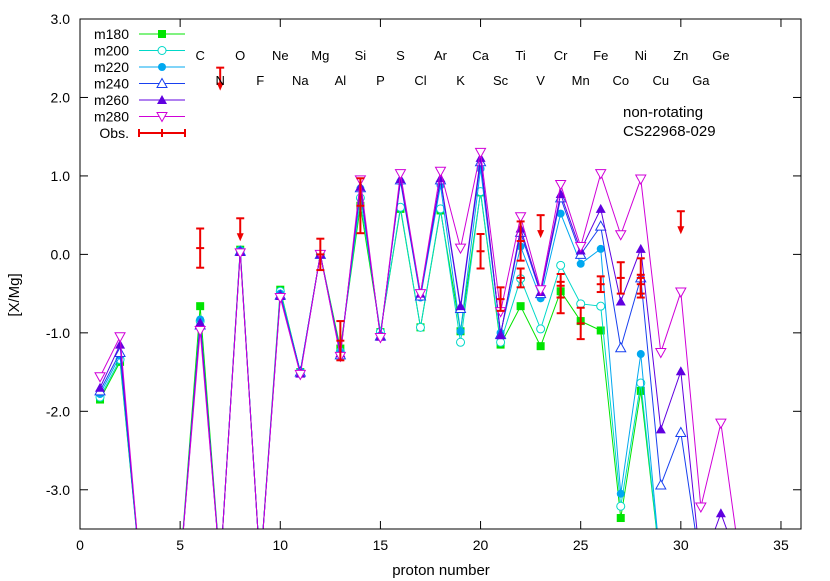 This screenshot has width=830, height=581. I want to click on element-label: Ar, so click(441, 55).